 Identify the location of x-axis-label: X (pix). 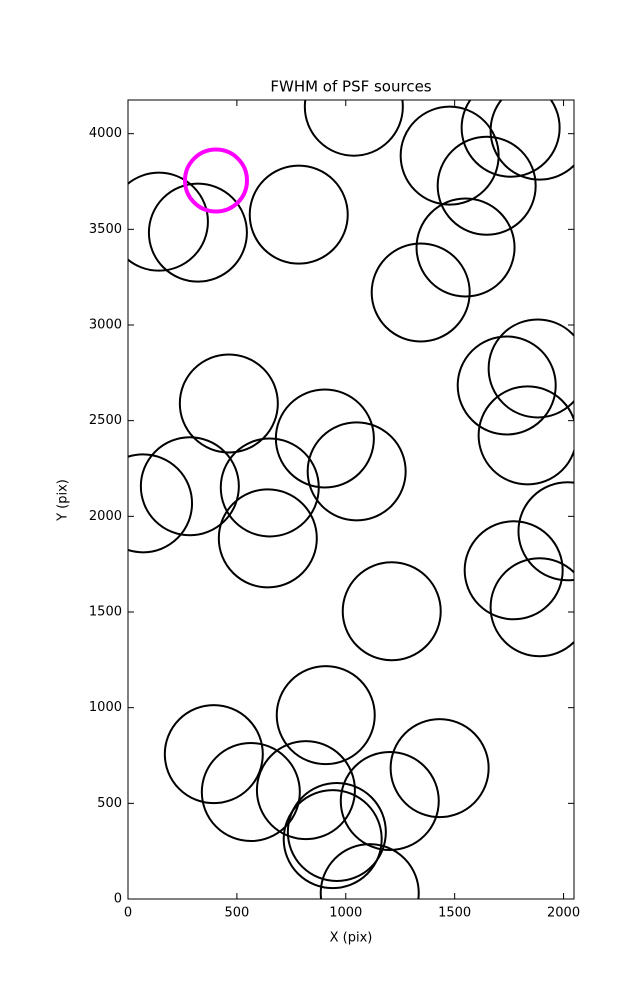
(351, 938).